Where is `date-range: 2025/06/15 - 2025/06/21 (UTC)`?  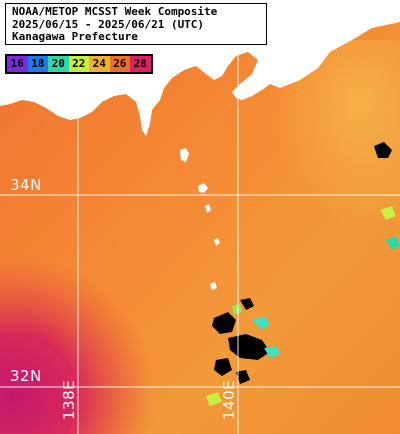 date-range: 2025/06/15 - 2025/06/21 (UTC) is located at coordinates (108, 24).